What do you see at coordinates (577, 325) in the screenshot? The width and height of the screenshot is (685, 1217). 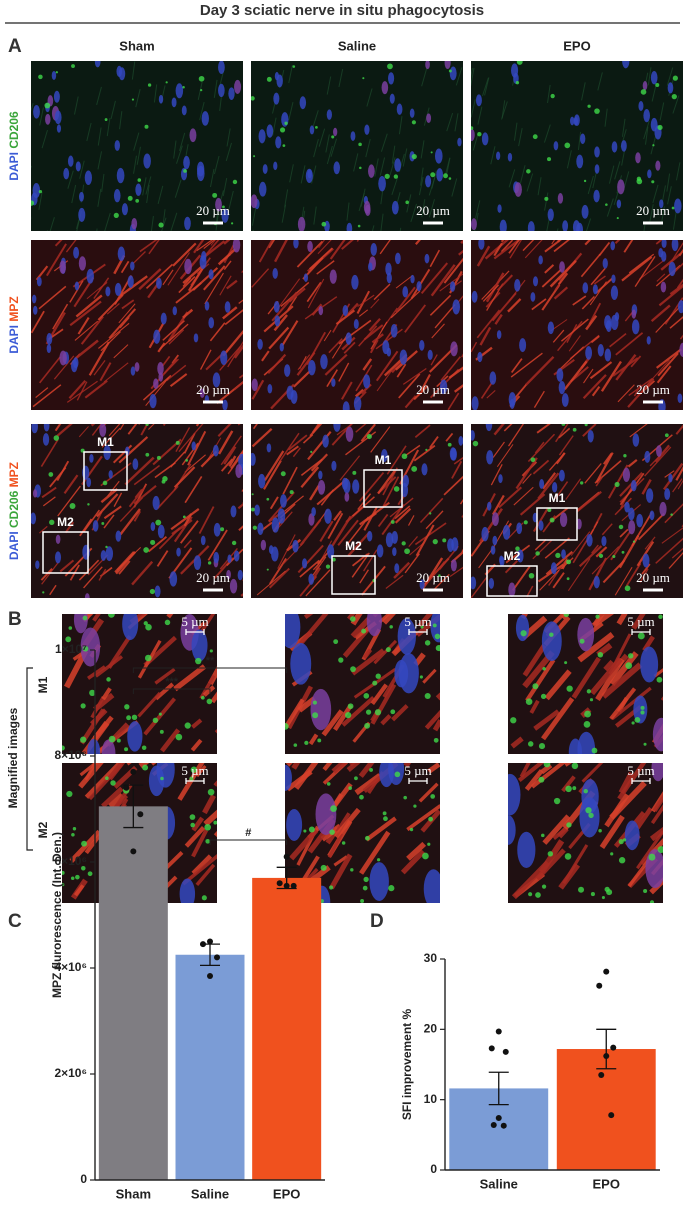 I see `micrograph: 20 µm` at bounding box center [577, 325].